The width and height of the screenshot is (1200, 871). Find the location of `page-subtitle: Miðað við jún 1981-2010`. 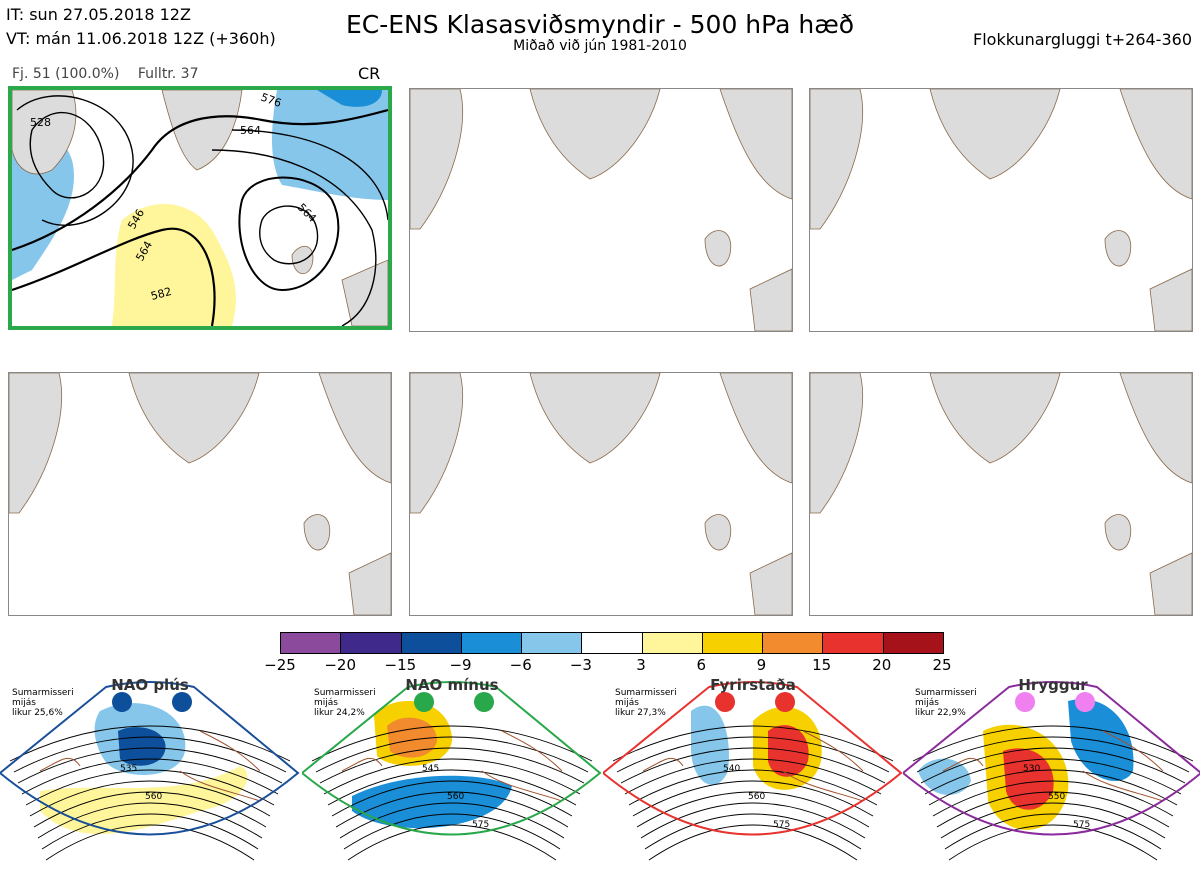

page-subtitle: Miðað við jún 1981-2010 is located at coordinates (600, 46).